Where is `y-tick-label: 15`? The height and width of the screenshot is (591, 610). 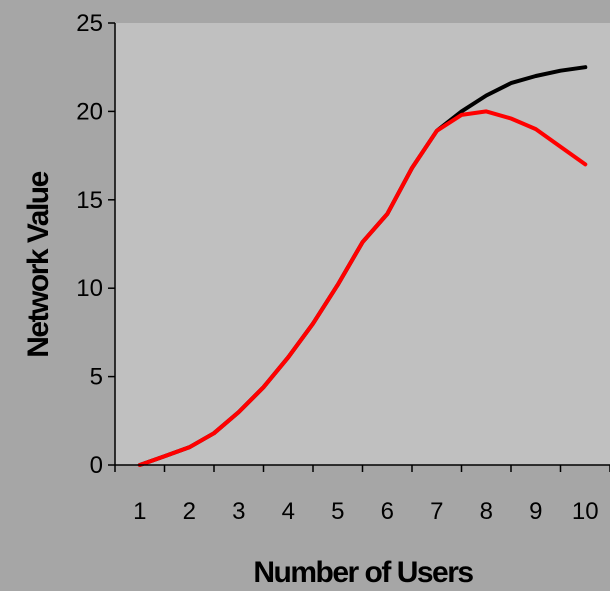 y-tick-label: 15 is located at coordinates (89, 200).